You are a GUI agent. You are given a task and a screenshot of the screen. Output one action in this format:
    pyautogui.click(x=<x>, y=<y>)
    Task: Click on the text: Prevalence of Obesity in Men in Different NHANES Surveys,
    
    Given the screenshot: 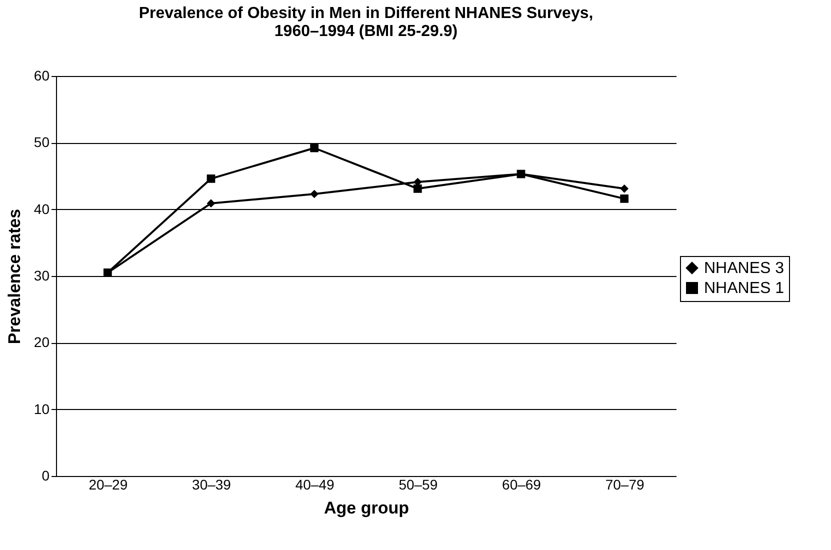 What is the action you would take?
    pyautogui.click(x=366, y=13)
    